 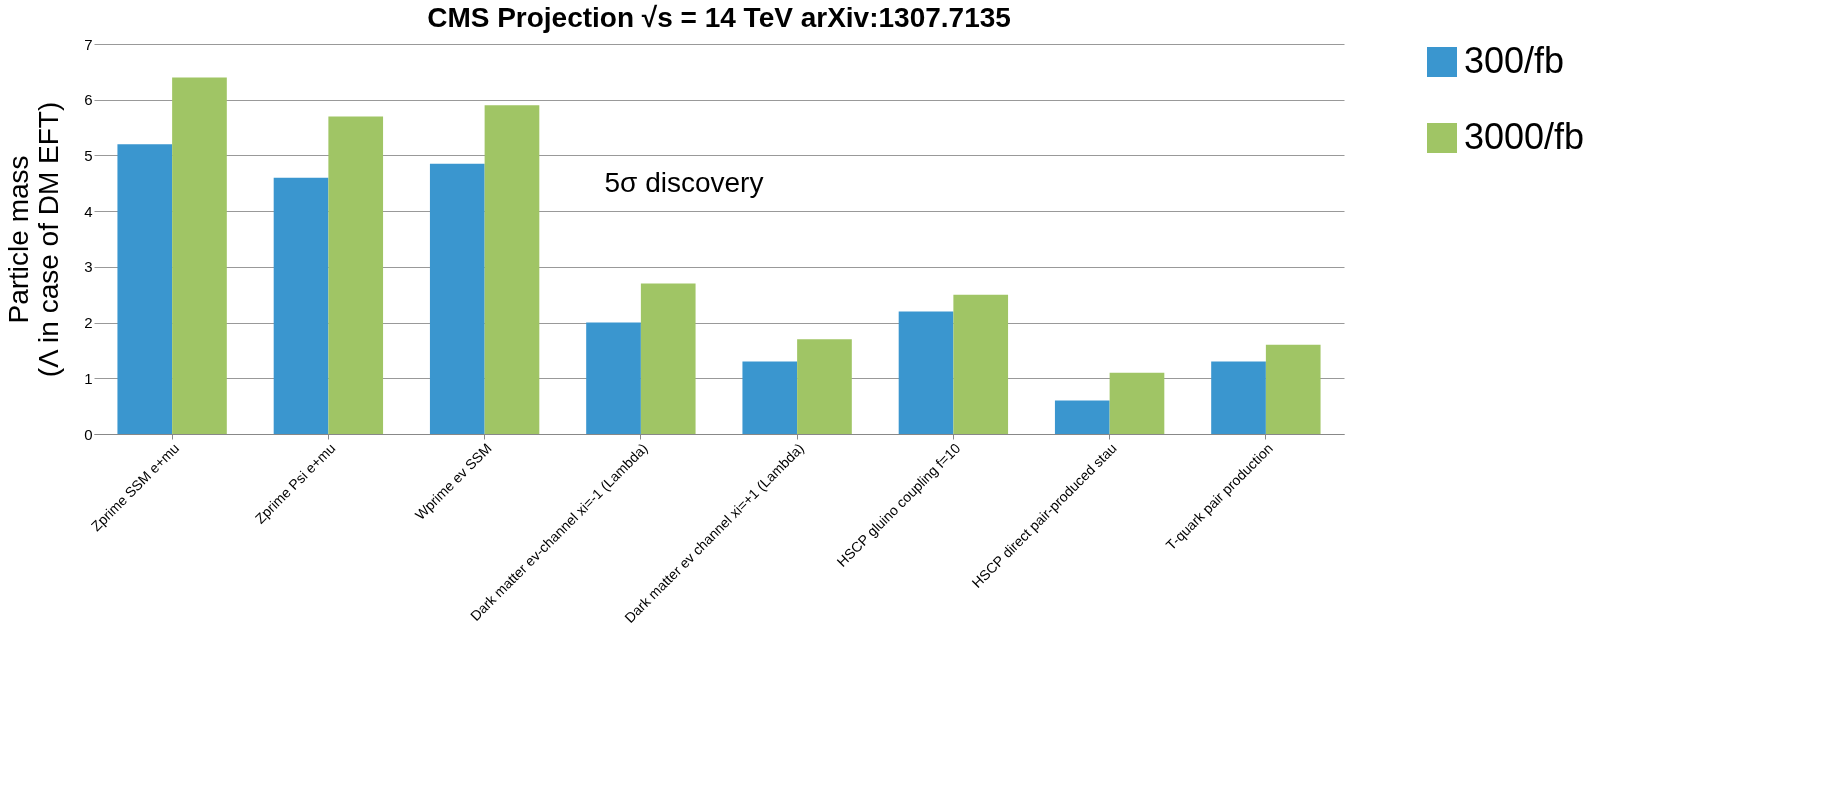 I want to click on legend-label: 300/fb, so click(x=1514, y=60).